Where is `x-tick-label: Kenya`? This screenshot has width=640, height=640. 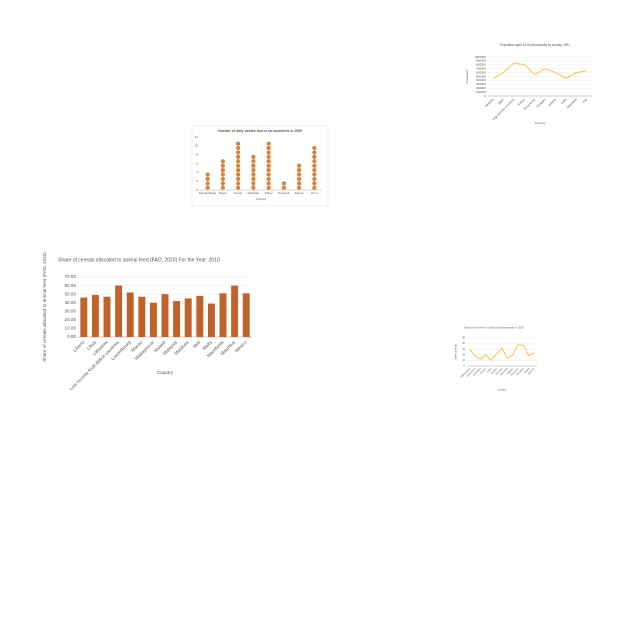
x-tick-label: Kenya is located at coordinates (521, 101).